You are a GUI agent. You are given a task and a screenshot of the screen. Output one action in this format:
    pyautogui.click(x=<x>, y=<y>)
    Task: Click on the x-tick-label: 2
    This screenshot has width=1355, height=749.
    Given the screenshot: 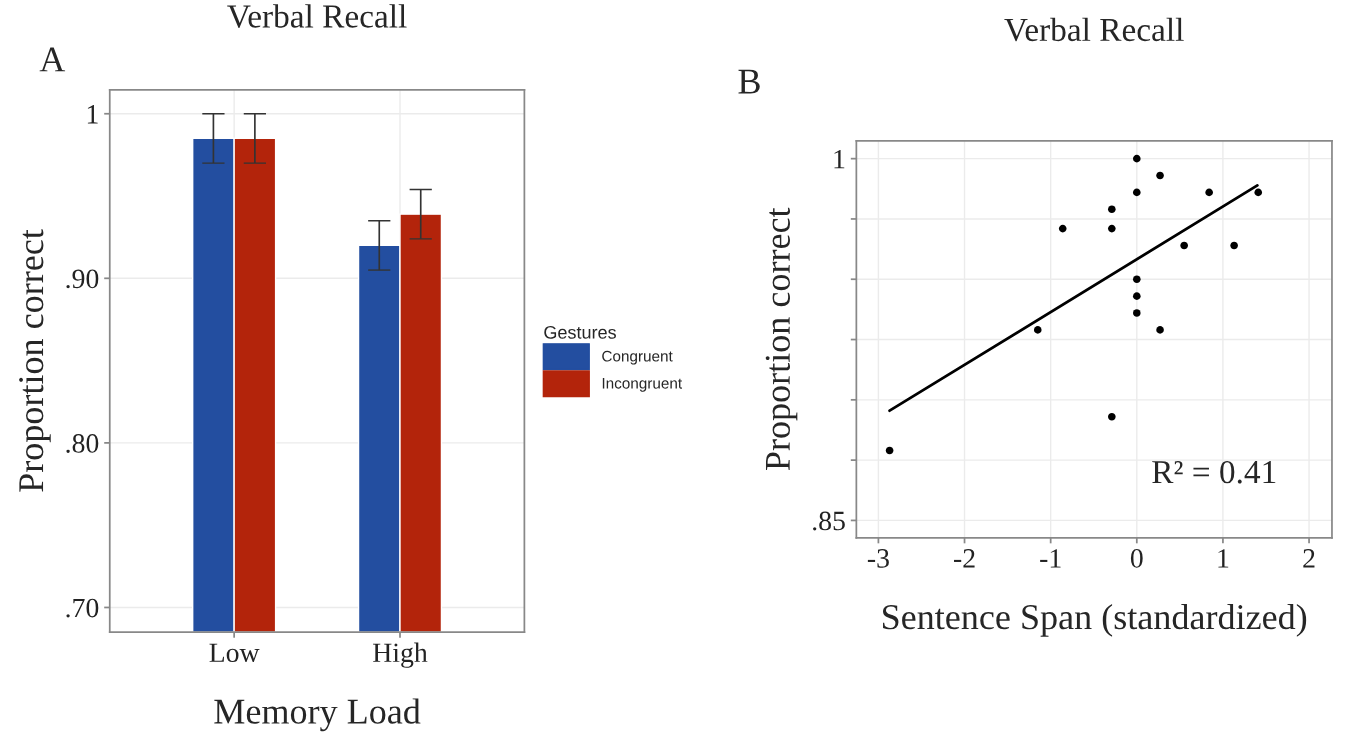 What is the action you would take?
    pyautogui.click(x=1309, y=558)
    